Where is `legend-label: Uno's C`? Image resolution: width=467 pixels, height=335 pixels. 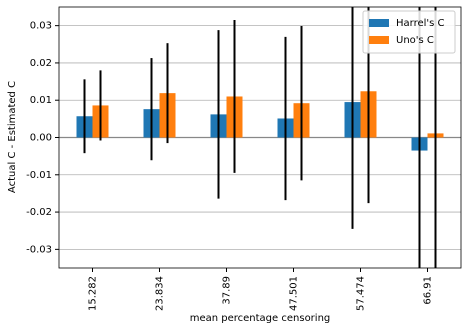 legend-label: Uno's C is located at coordinates (415, 40).